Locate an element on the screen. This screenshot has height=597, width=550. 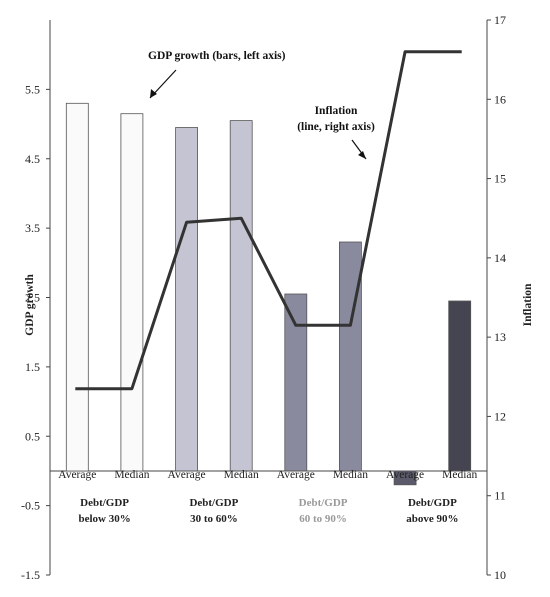
gdp-annotation-arrowhead is located at coordinates (153, 93).